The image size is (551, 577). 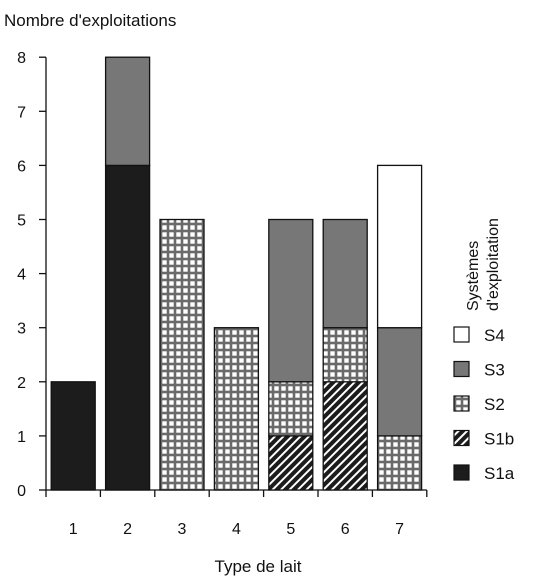 What do you see at coordinates (21, 221) in the screenshot?
I see `y-tick-label: 5` at bounding box center [21, 221].